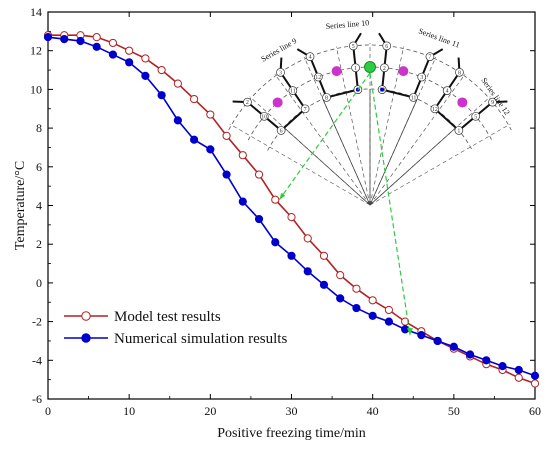  Describe the element at coordinates (36, 12) in the screenshot. I see `y-tick-label: 14` at that location.